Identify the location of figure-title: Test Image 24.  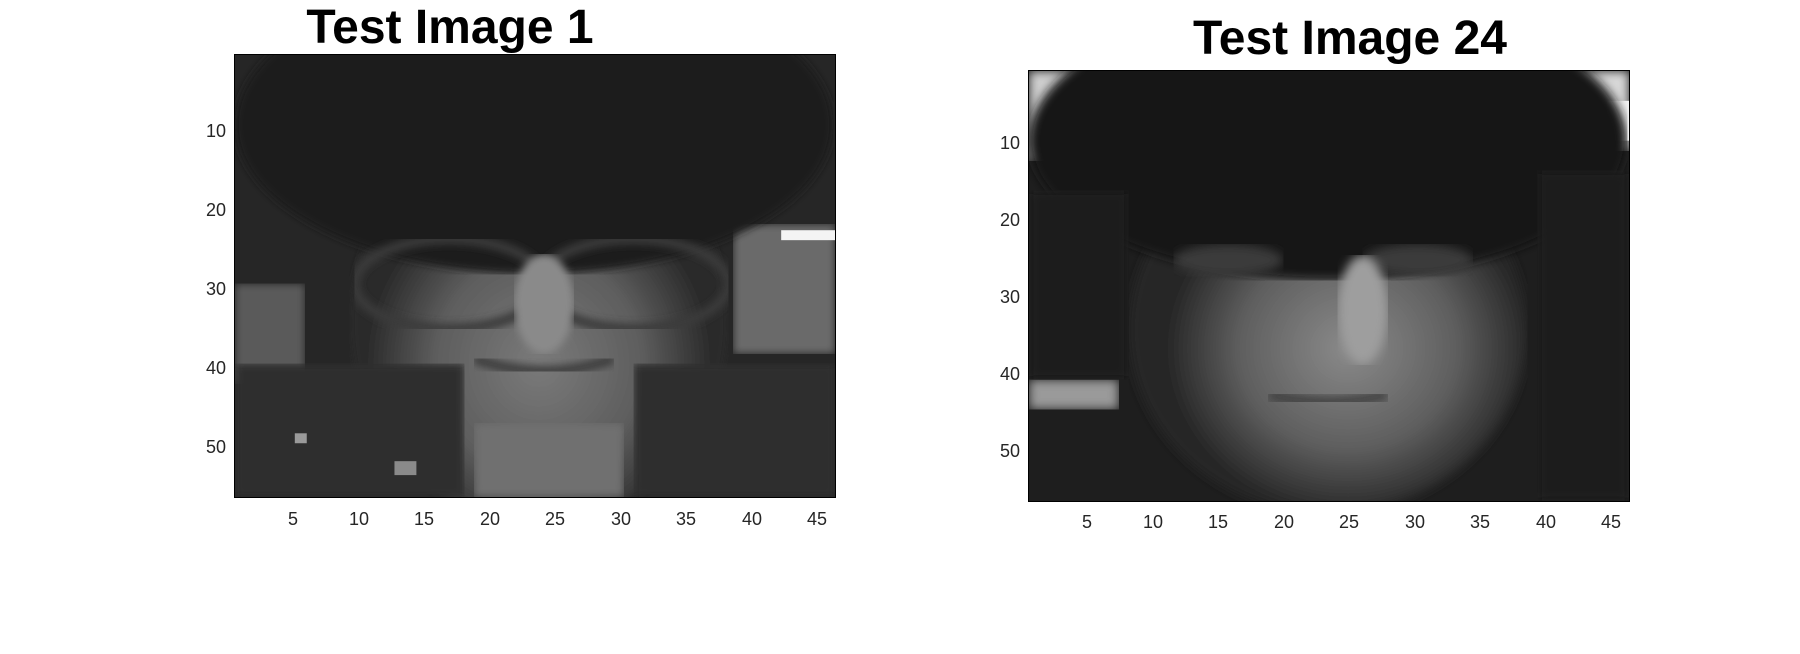
(1350, 38).